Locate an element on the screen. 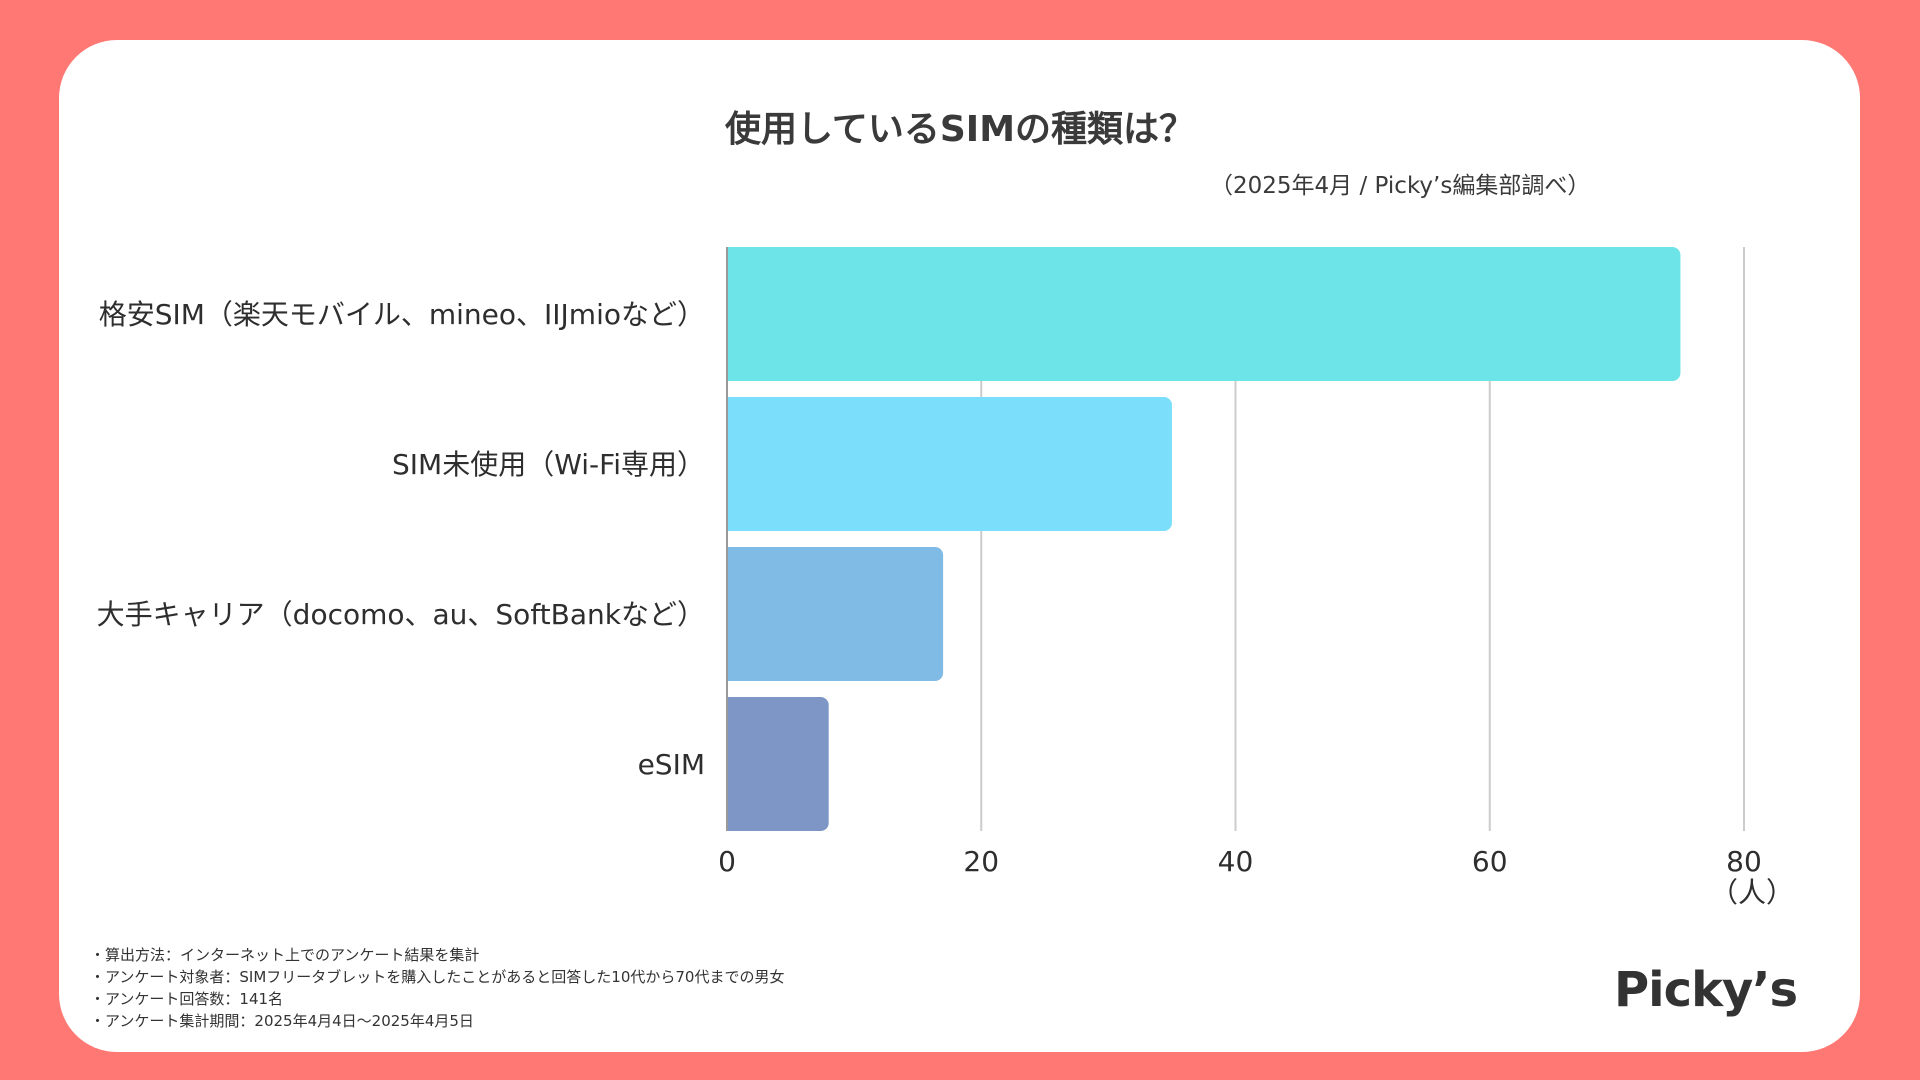 Image resolution: width=1920 pixels, height=1080 pixels. source-note: （2025年4月 / Picky’s編集部調べ） is located at coordinates (1400, 186).